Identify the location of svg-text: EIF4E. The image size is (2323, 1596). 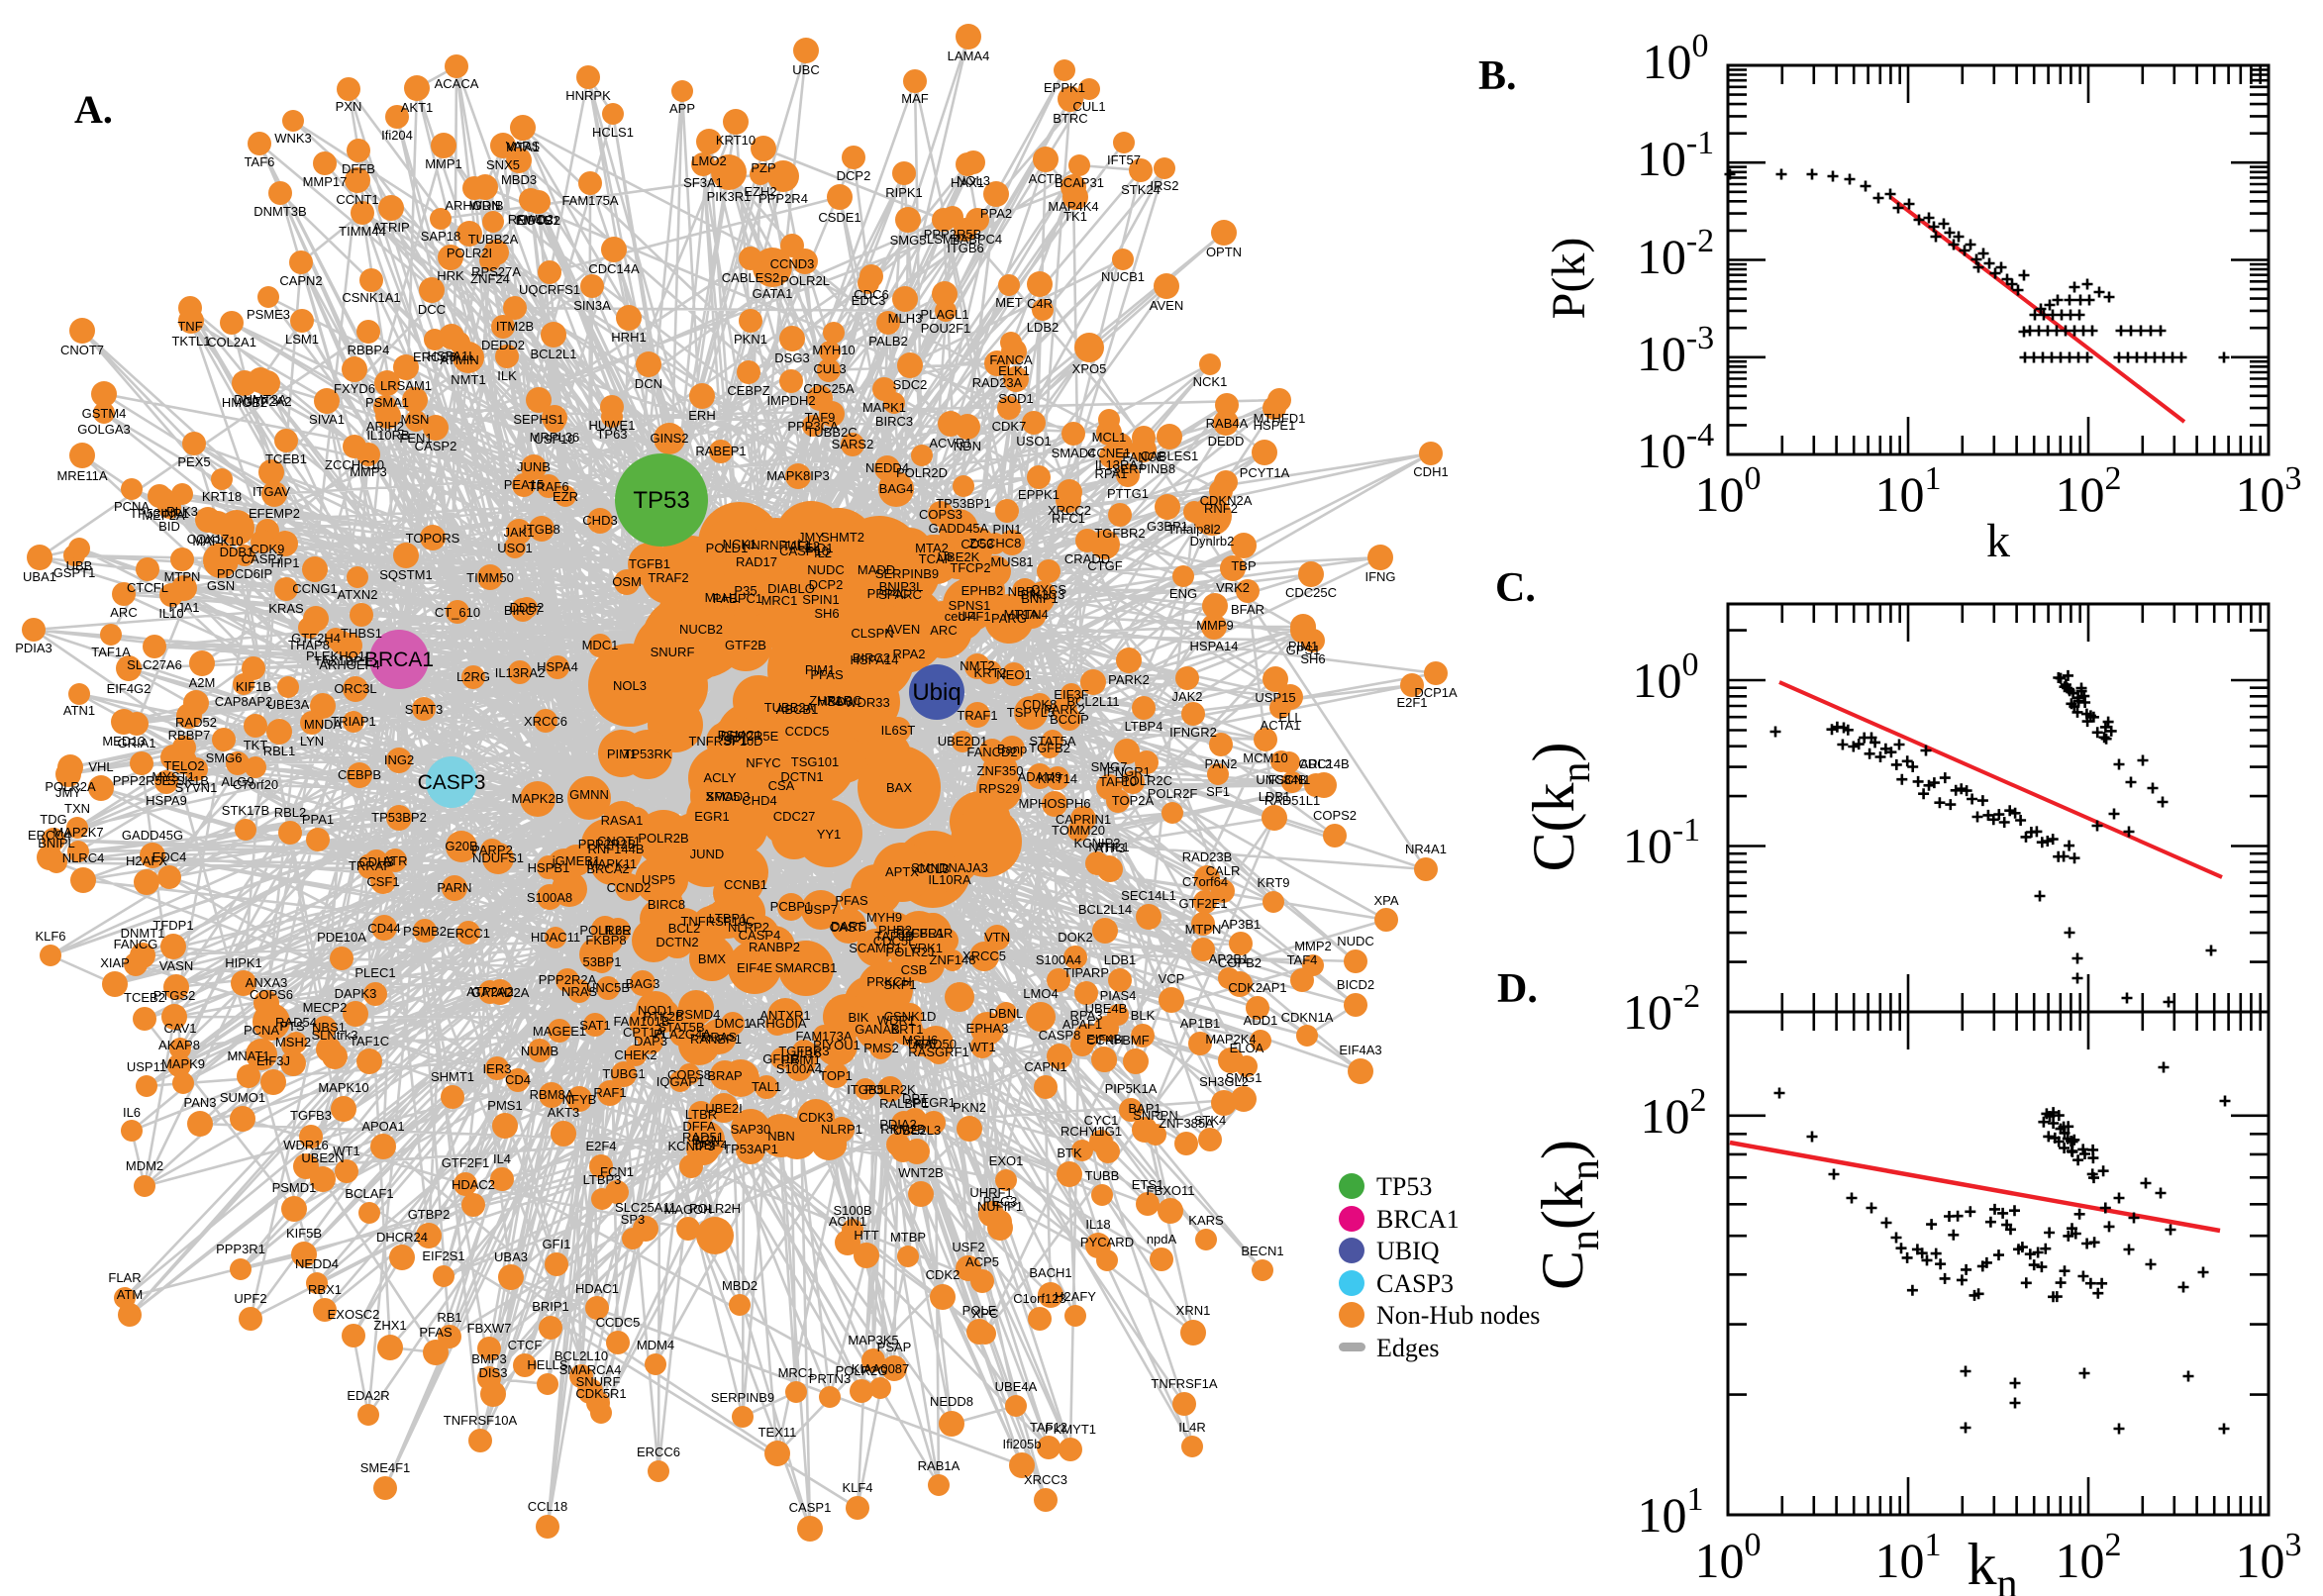
(755, 967).